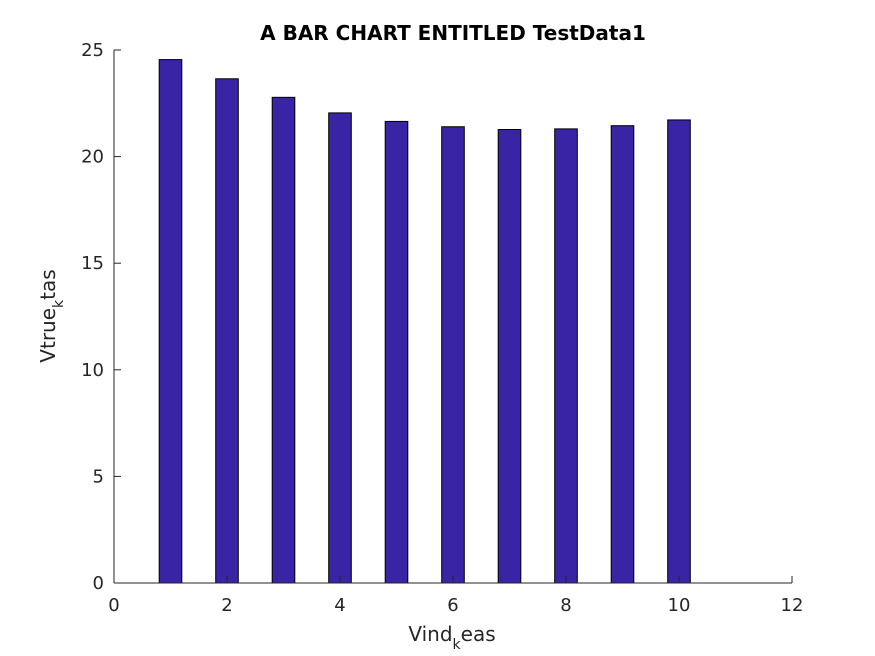  What do you see at coordinates (98, 583) in the screenshot?
I see `y-tick-label: 0` at bounding box center [98, 583].